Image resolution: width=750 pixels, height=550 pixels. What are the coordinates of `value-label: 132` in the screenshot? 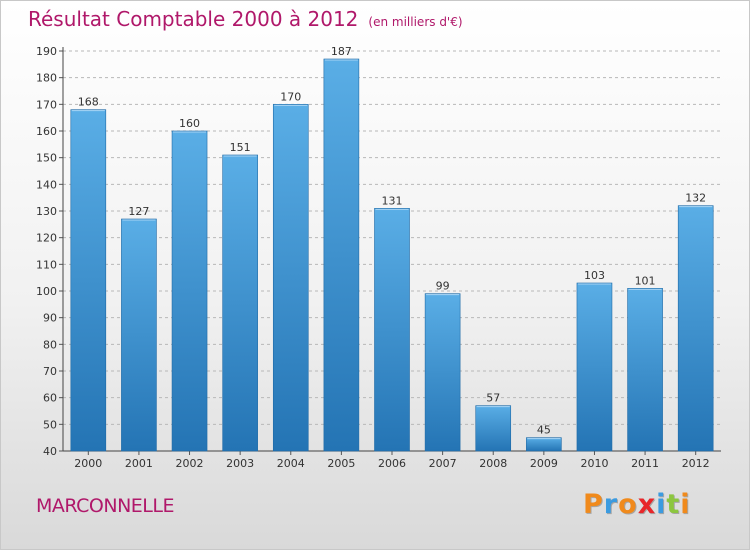 It's located at (695, 198).